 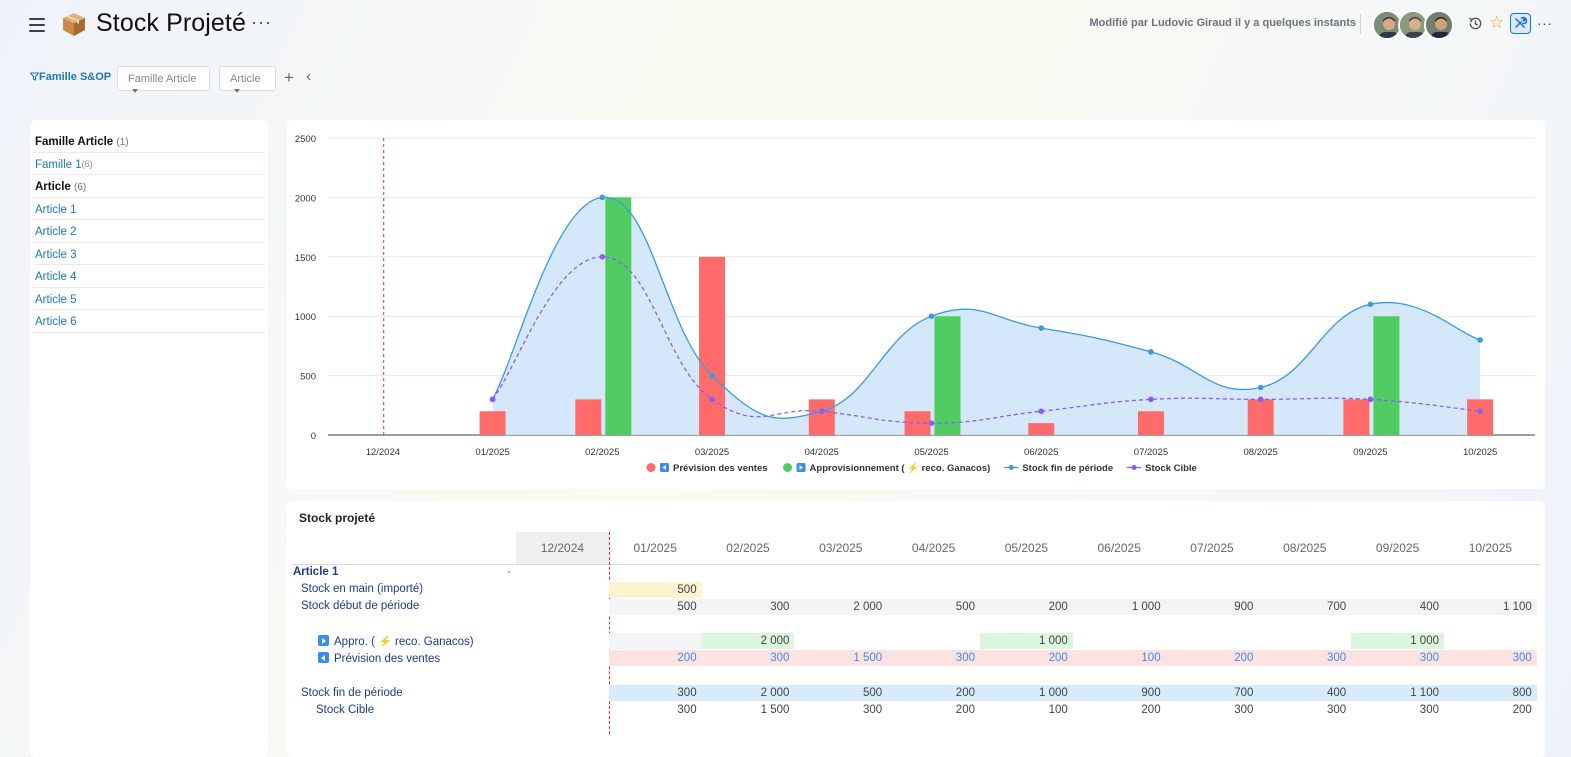 I want to click on stock-fin-cell: 500, so click(x=841, y=693).